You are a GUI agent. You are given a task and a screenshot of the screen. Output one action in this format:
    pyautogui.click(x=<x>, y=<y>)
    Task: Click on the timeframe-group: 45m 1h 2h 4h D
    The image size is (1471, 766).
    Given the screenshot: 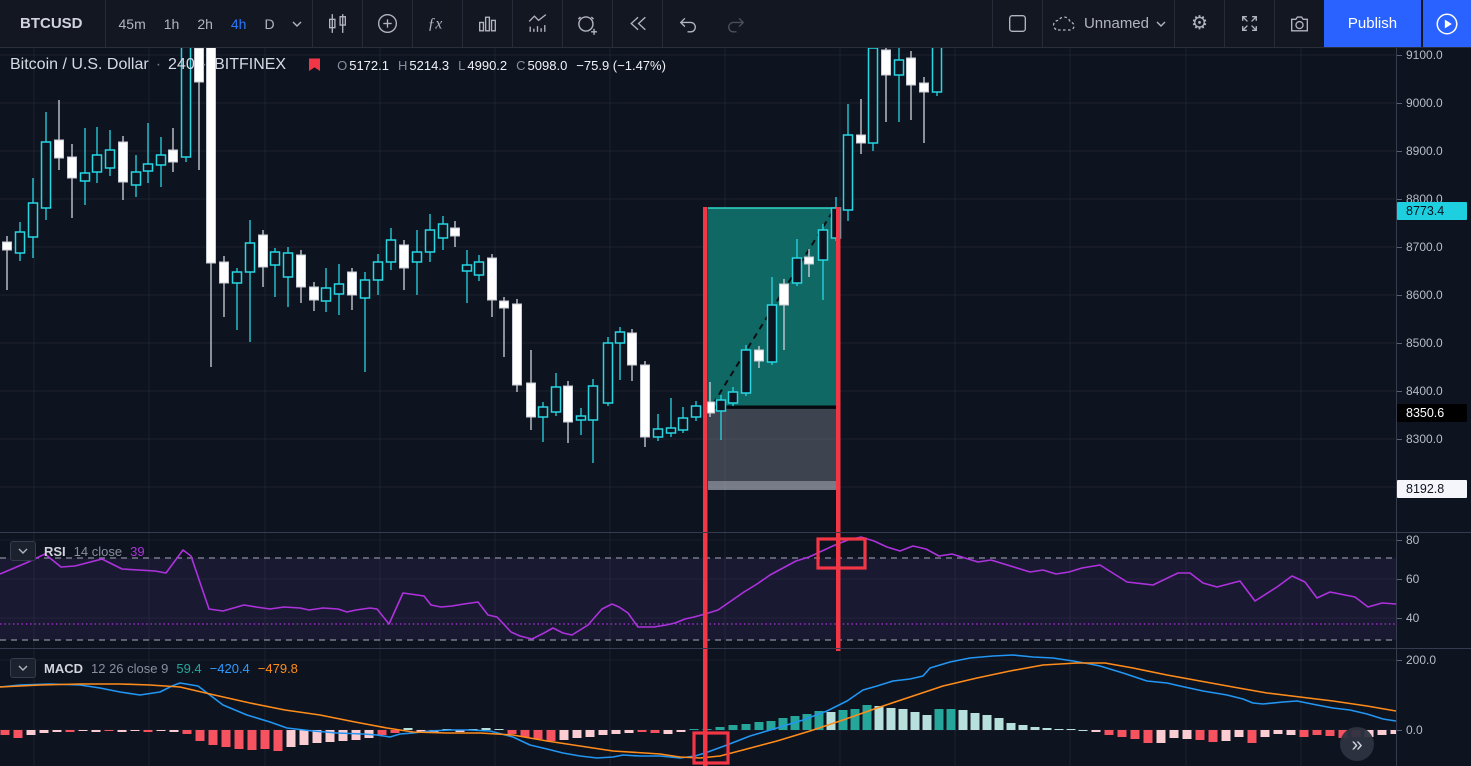 What is the action you would take?
    pyautogui.click(x=196, y=23)
    